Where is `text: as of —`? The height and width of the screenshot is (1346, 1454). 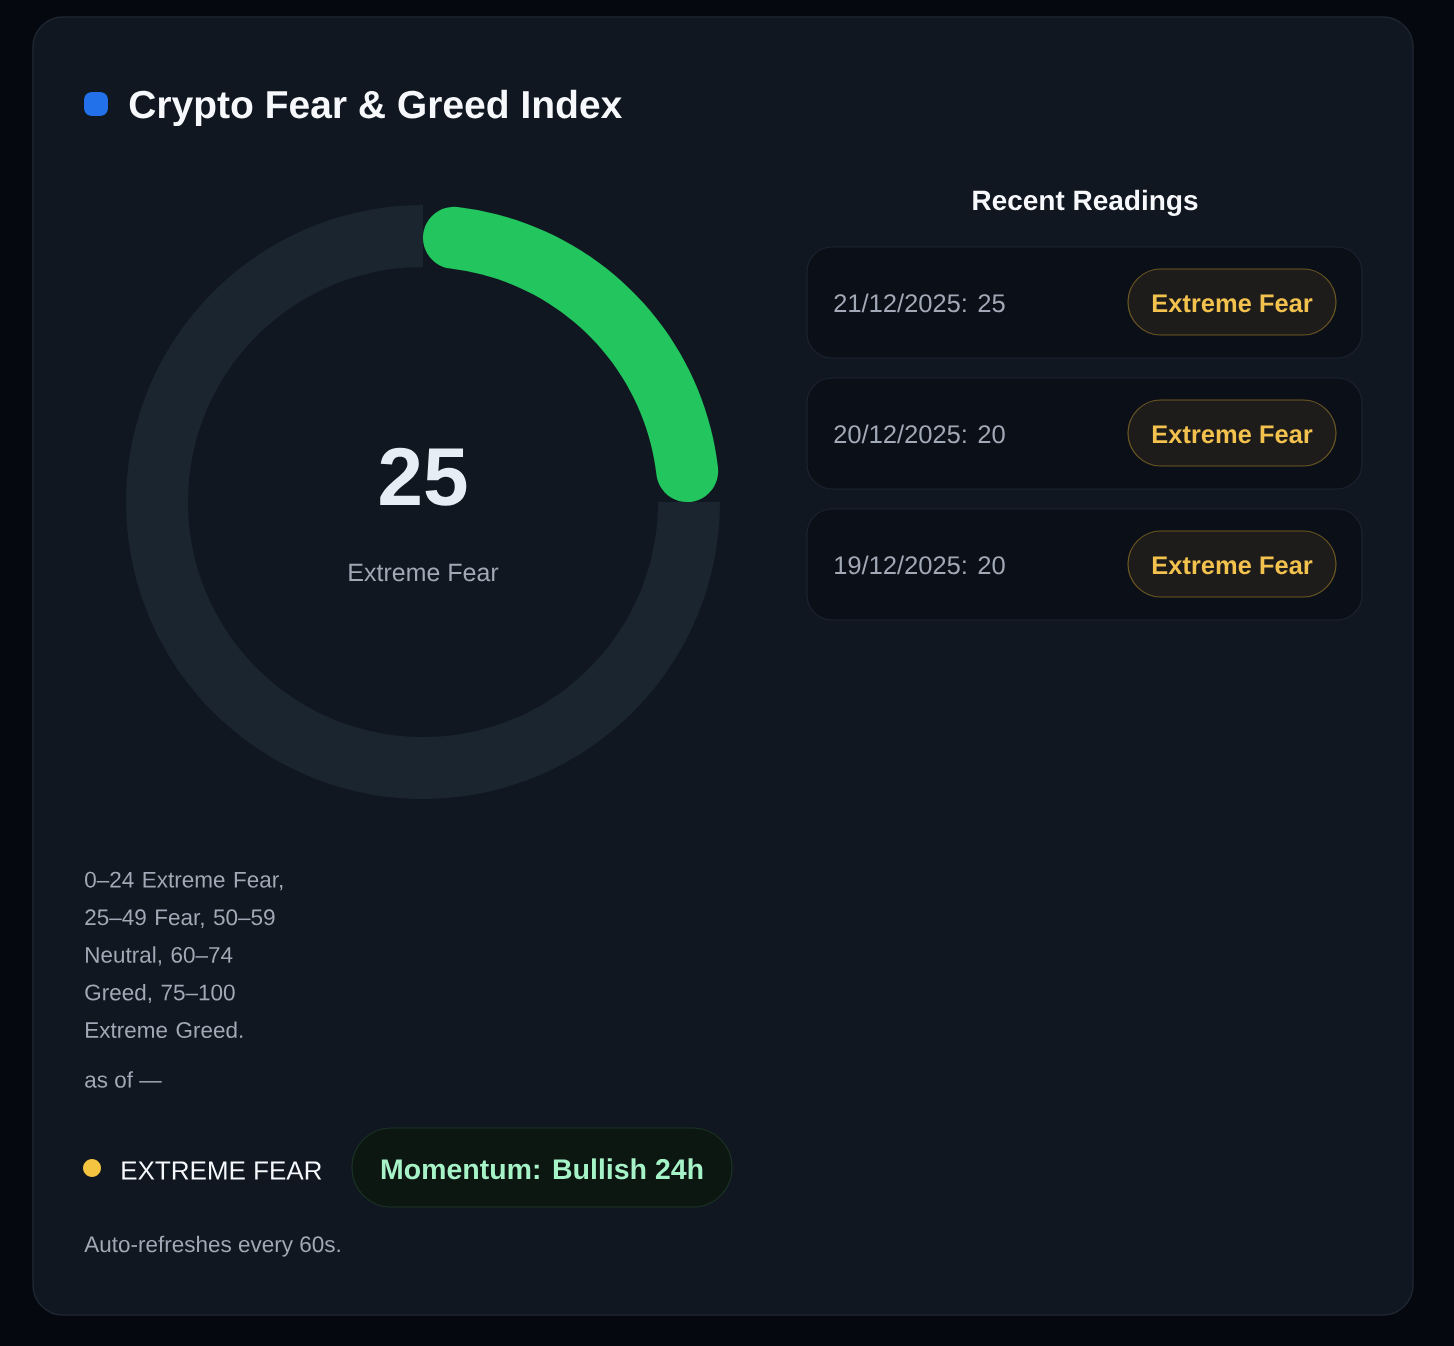 text: as of — is located at coordinates (123, 1079).